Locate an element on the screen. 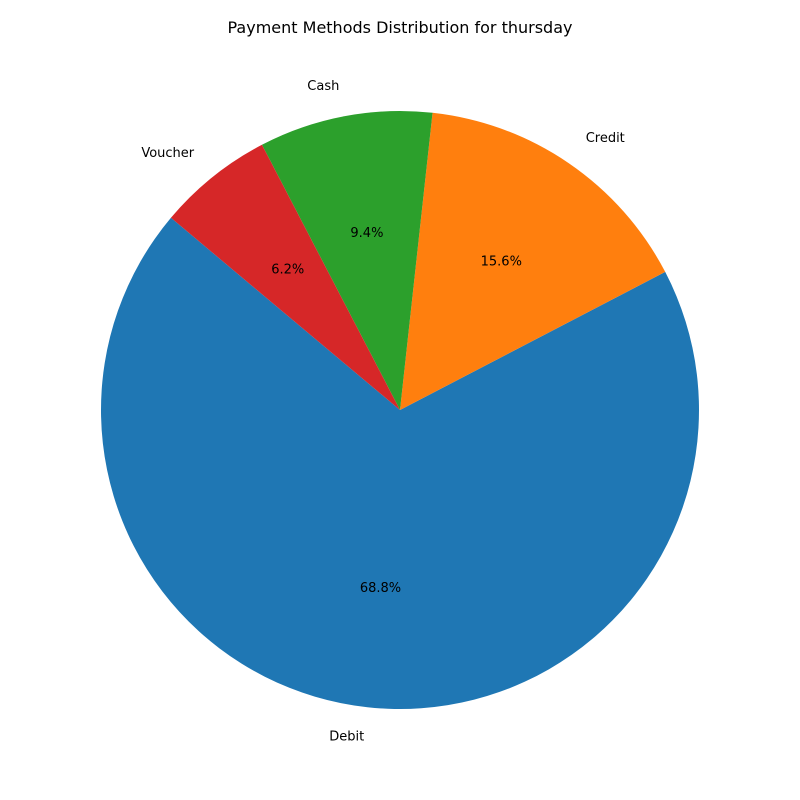  slice-label-debit: Debit is located at coordinates (346, 736).